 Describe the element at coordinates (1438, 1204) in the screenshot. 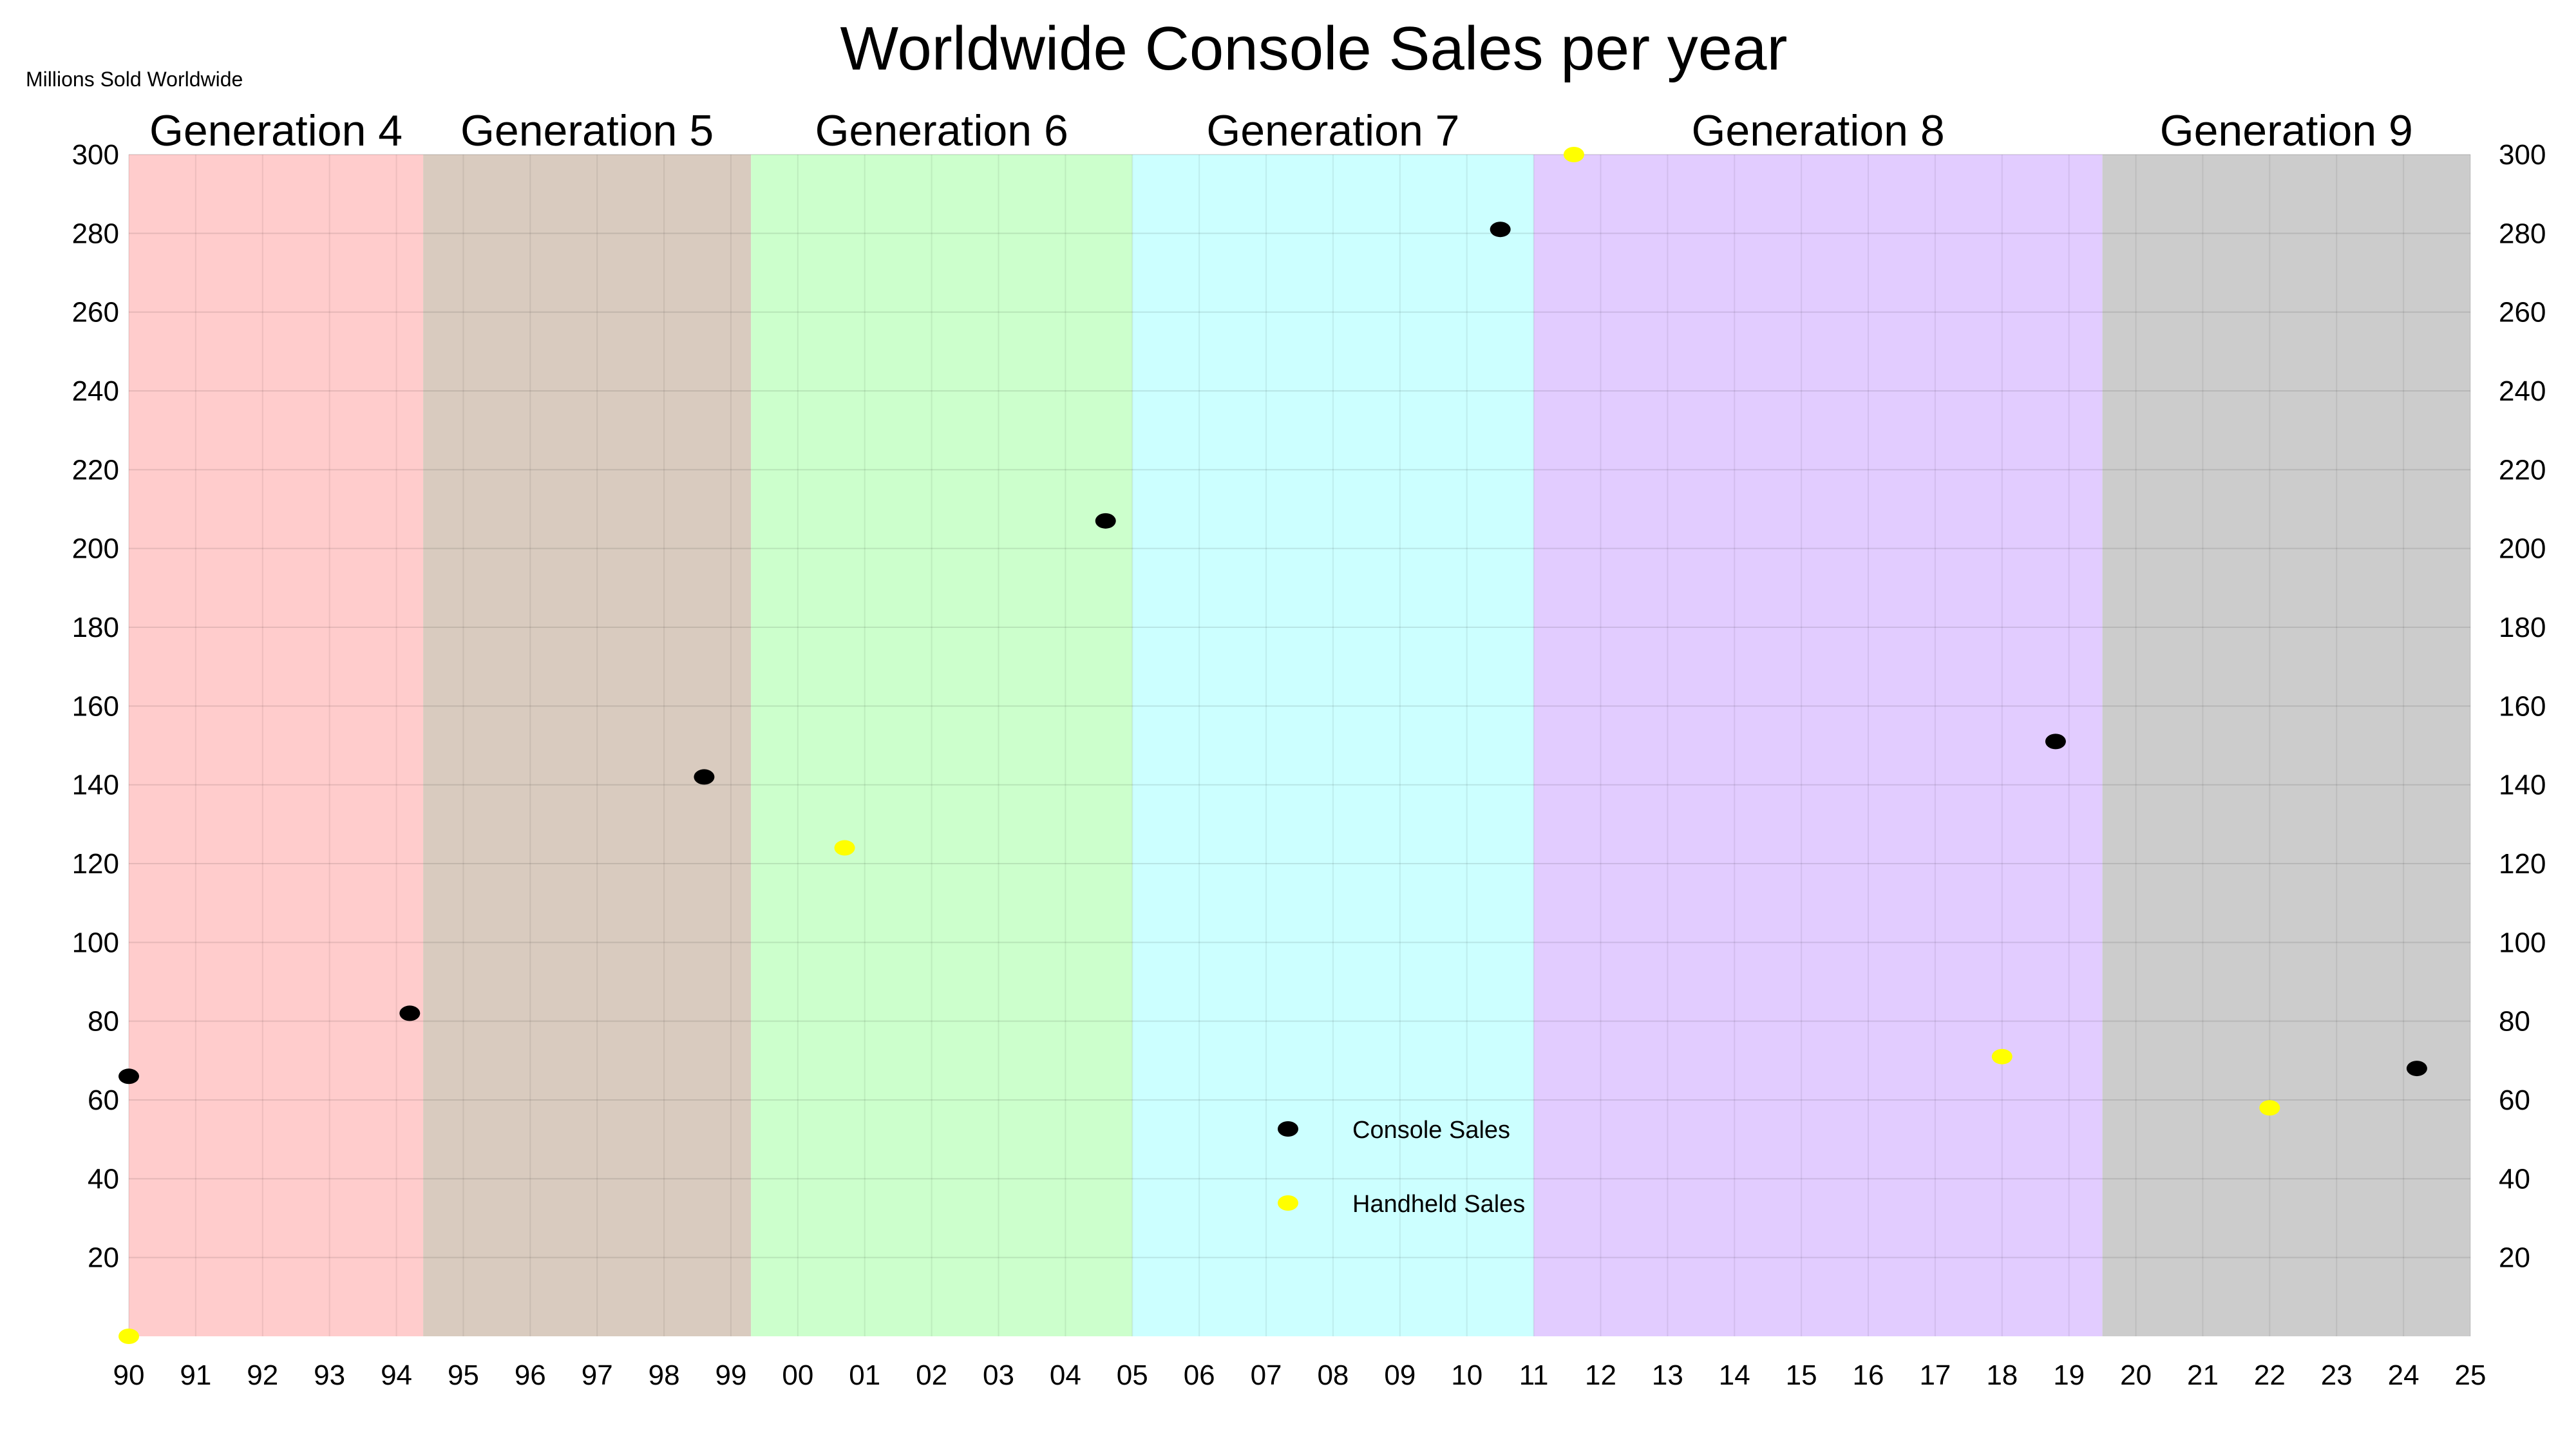

I see `legend-label: Handheld Sales` at that location.